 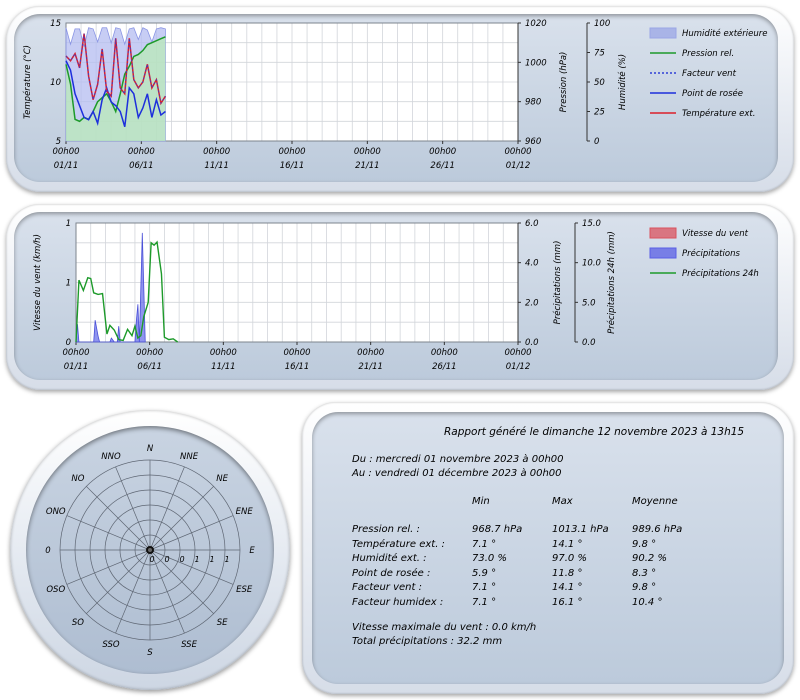 What do you see at coordinates (110, 645) in the screenshot?
I see `rose-direction-label: SSO` at bounding box center [110, 645].